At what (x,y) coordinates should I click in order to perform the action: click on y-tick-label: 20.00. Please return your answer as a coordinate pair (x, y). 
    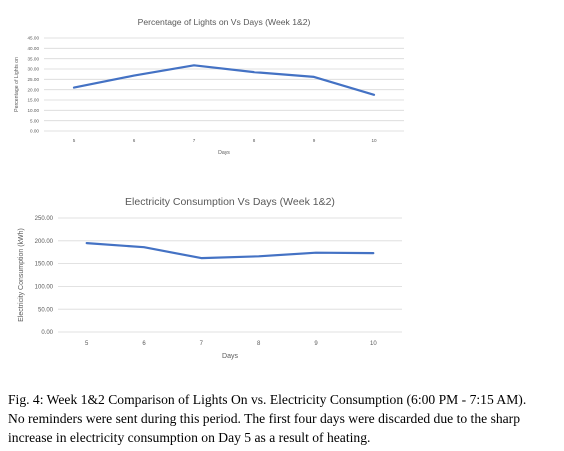
    Looking at the image, I should click on (34, 89).